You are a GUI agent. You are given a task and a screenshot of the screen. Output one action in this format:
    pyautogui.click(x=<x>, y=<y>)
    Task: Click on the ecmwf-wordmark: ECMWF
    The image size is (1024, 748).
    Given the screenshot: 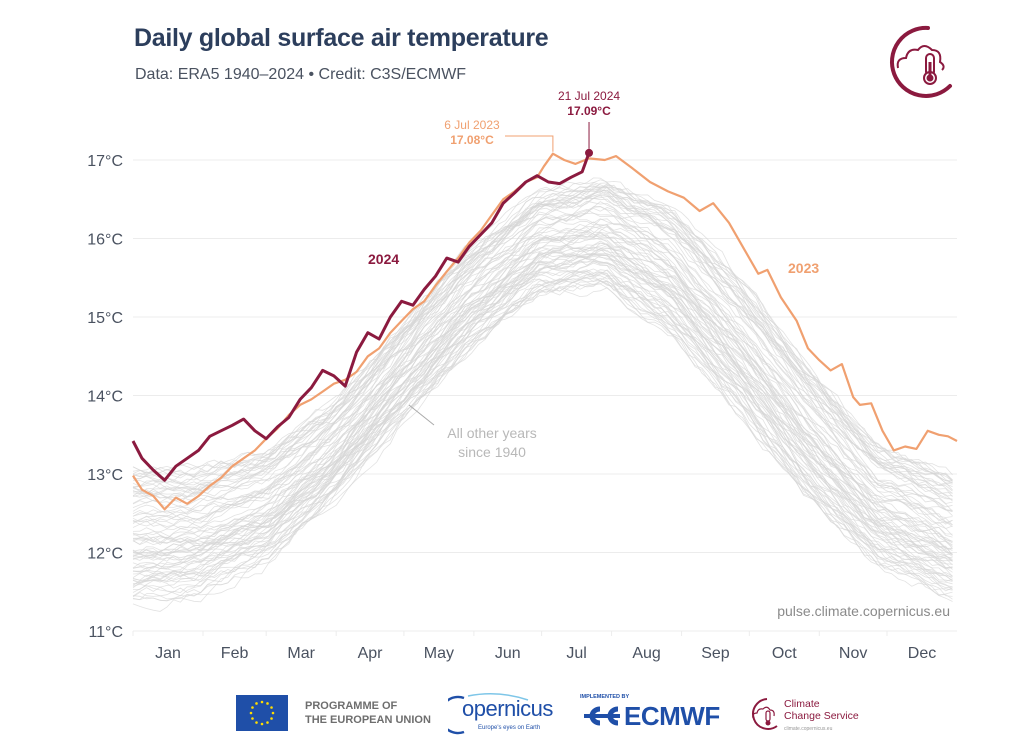 What is the action you would take?
    pyautogui.click(x=672, y=716)
    